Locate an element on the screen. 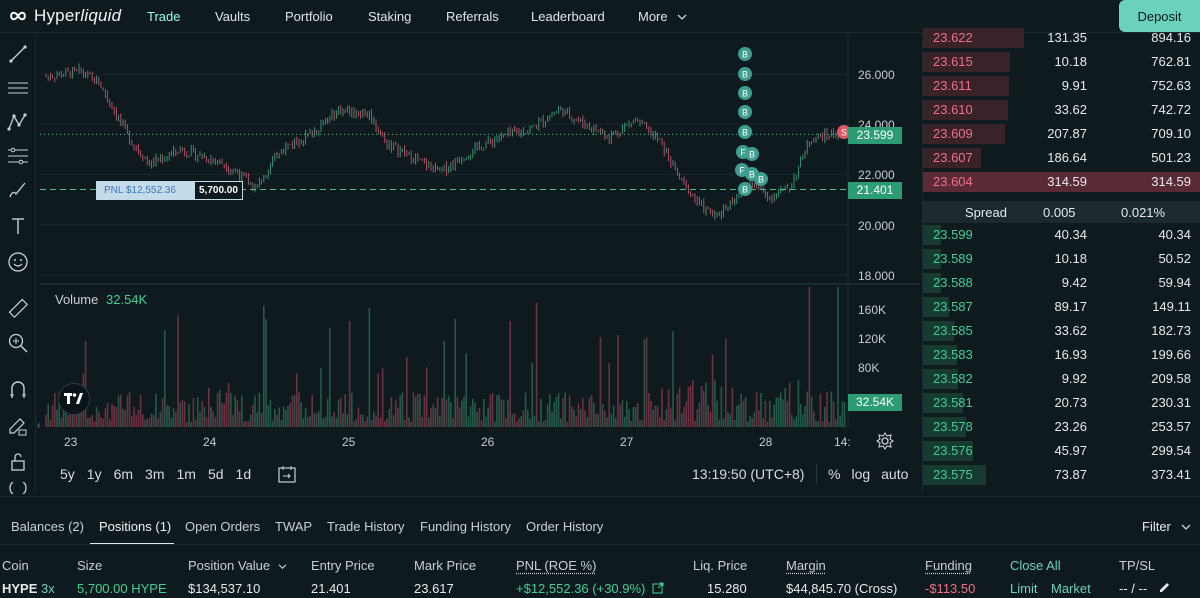  bid-row: 23.585 33.62 182.73 is located at coordinates (1061, 331).